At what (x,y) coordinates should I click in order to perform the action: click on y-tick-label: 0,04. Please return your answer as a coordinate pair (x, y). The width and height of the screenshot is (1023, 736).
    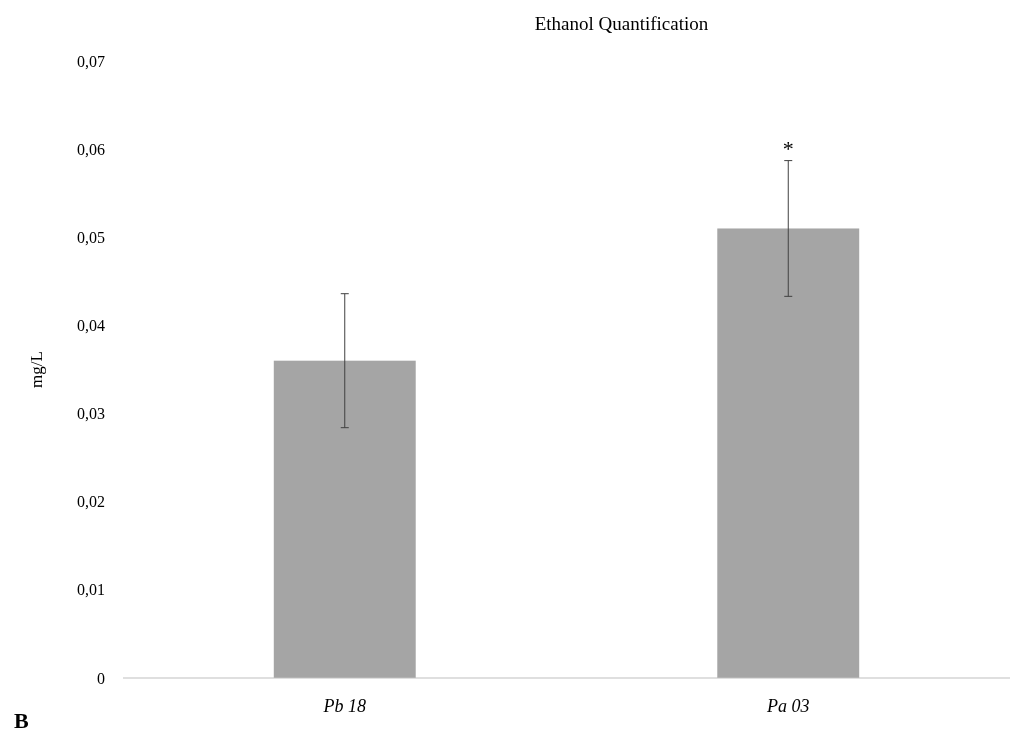
    Looking at the image, I should click on (91, 326).